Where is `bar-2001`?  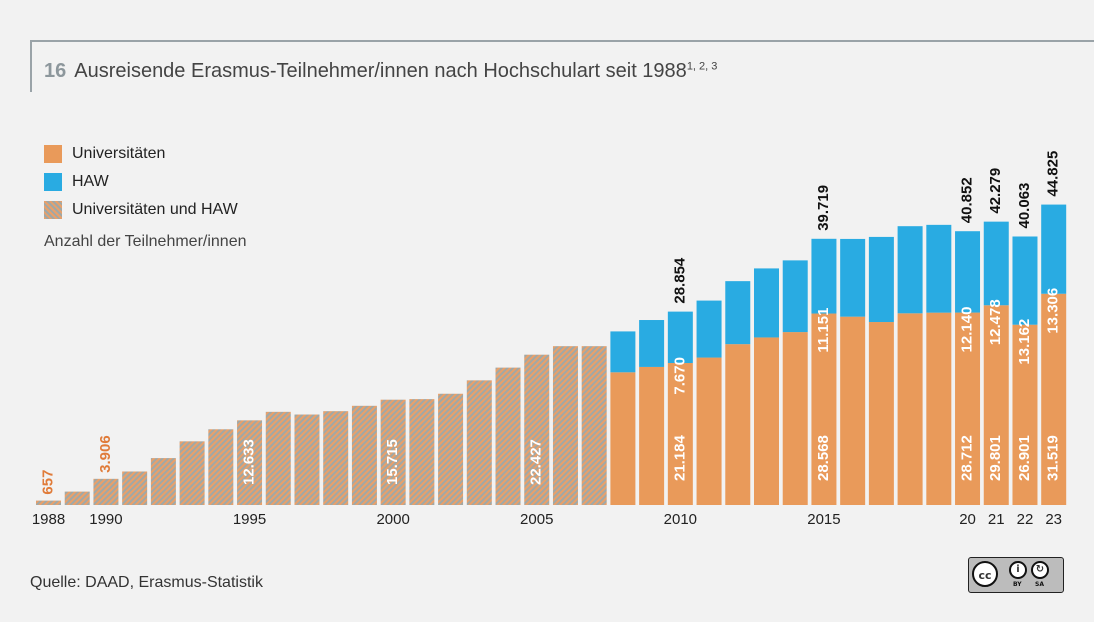
bar-2001 is located at coordinates (422, 452).